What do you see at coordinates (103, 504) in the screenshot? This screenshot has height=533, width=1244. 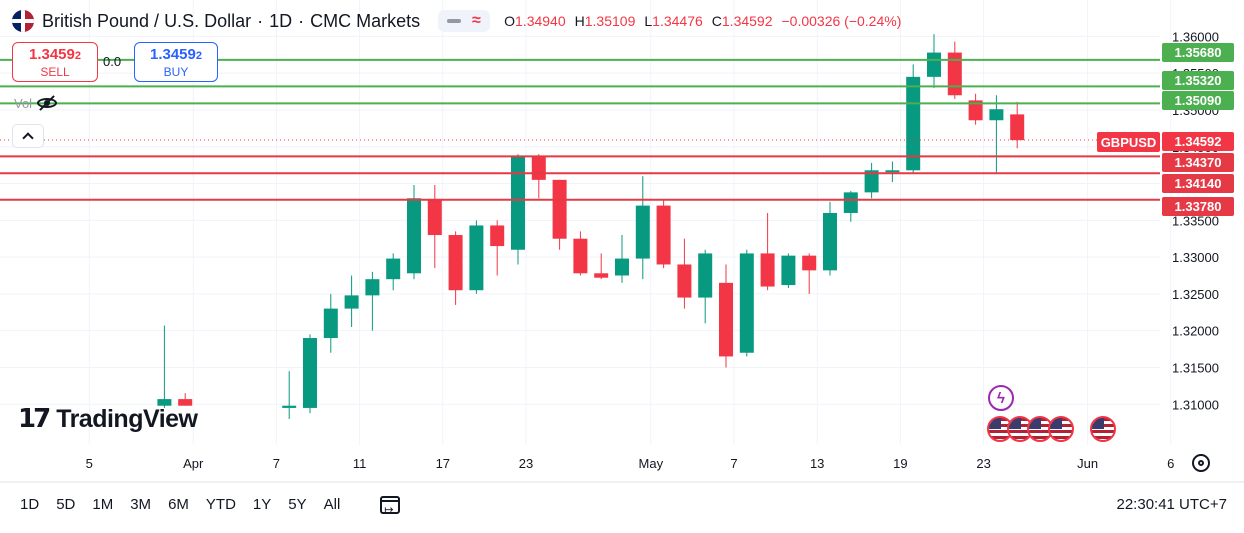 I see `period-1m: 1M` at bounding box center [103, 504].